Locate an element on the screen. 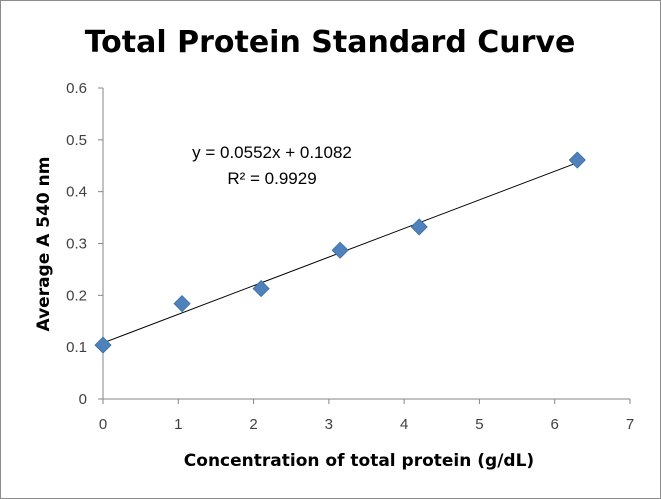 The image size is (661, 499). y-tick-label: 0 is located at coordinates (83, 399).